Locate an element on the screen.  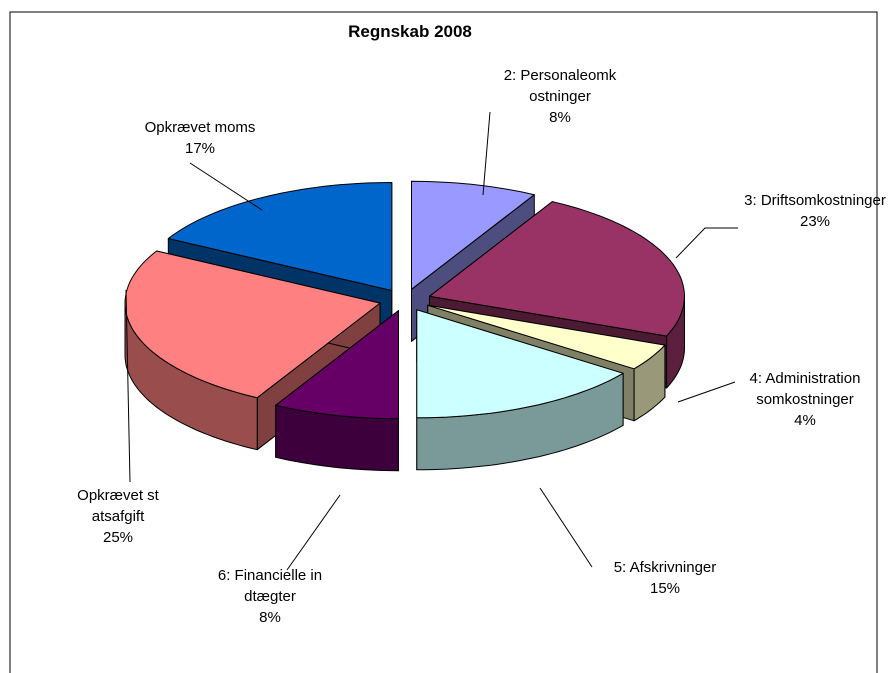
category-label: Opkrævet statsafgift is located at coordinates (118, 506).